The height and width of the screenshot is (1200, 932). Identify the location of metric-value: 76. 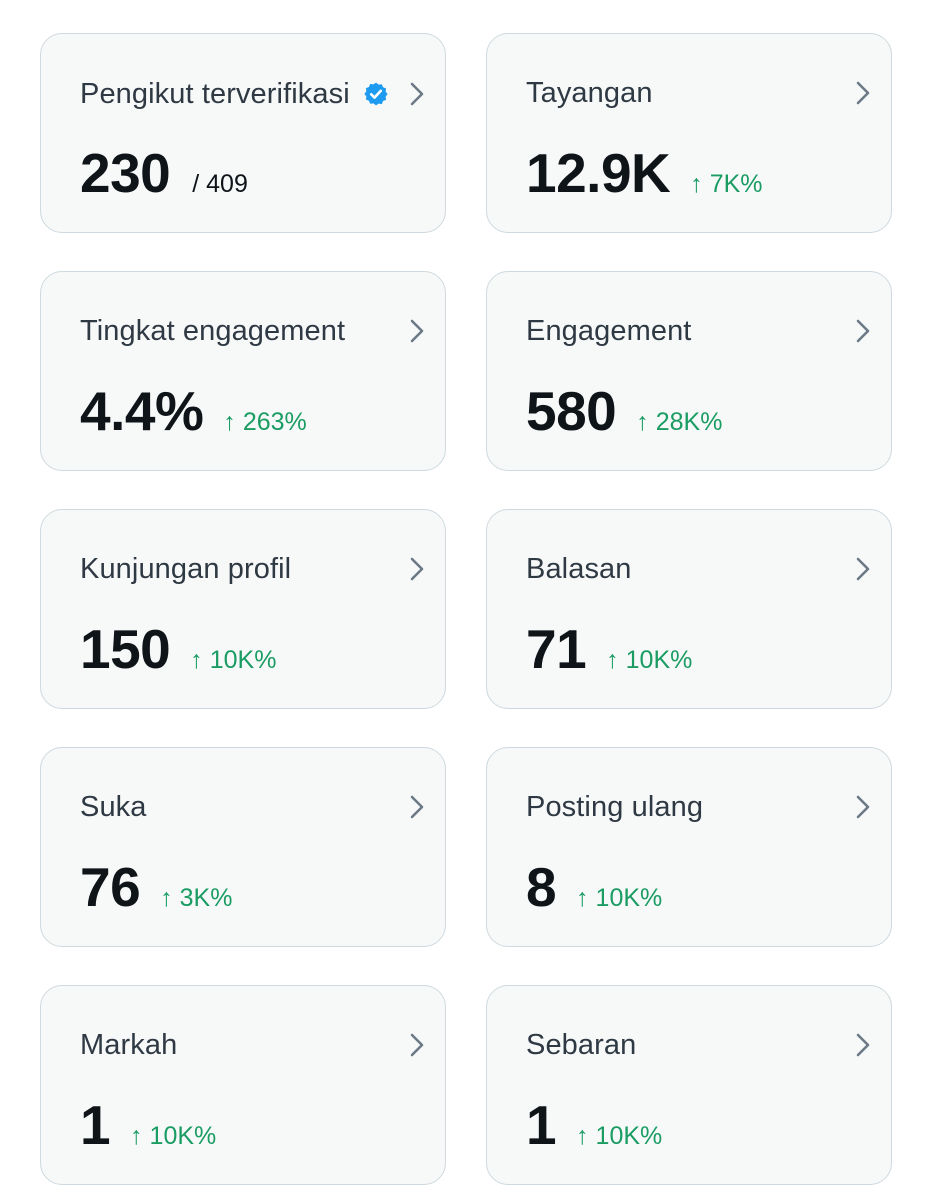
(110, 887).